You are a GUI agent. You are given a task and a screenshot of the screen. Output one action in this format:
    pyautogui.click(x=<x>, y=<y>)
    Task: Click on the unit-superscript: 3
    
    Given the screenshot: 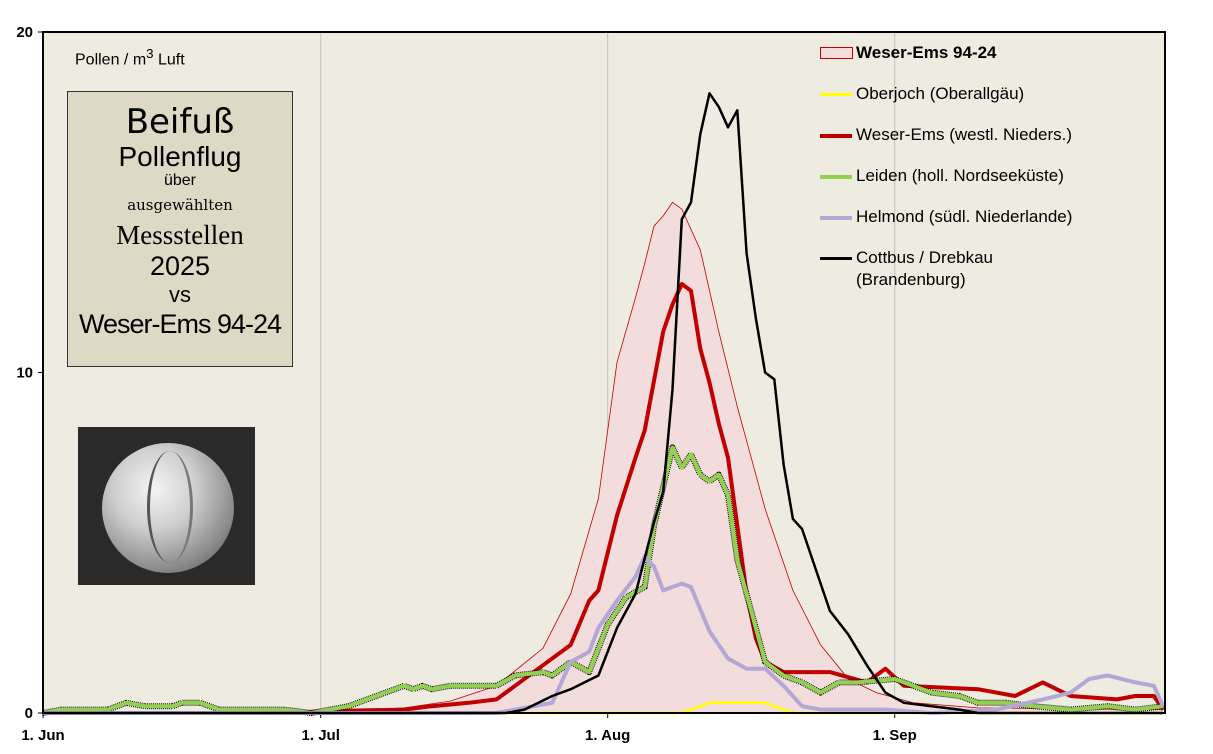 What is the action you would take?
    pyautogui.click(x=150, y=53)
    